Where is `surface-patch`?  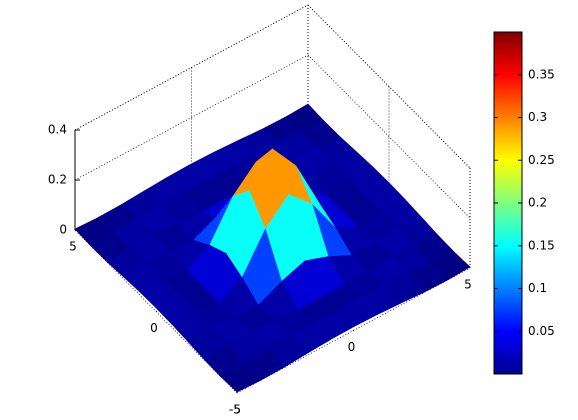 surface-patch is located at coordinates (240, 377).